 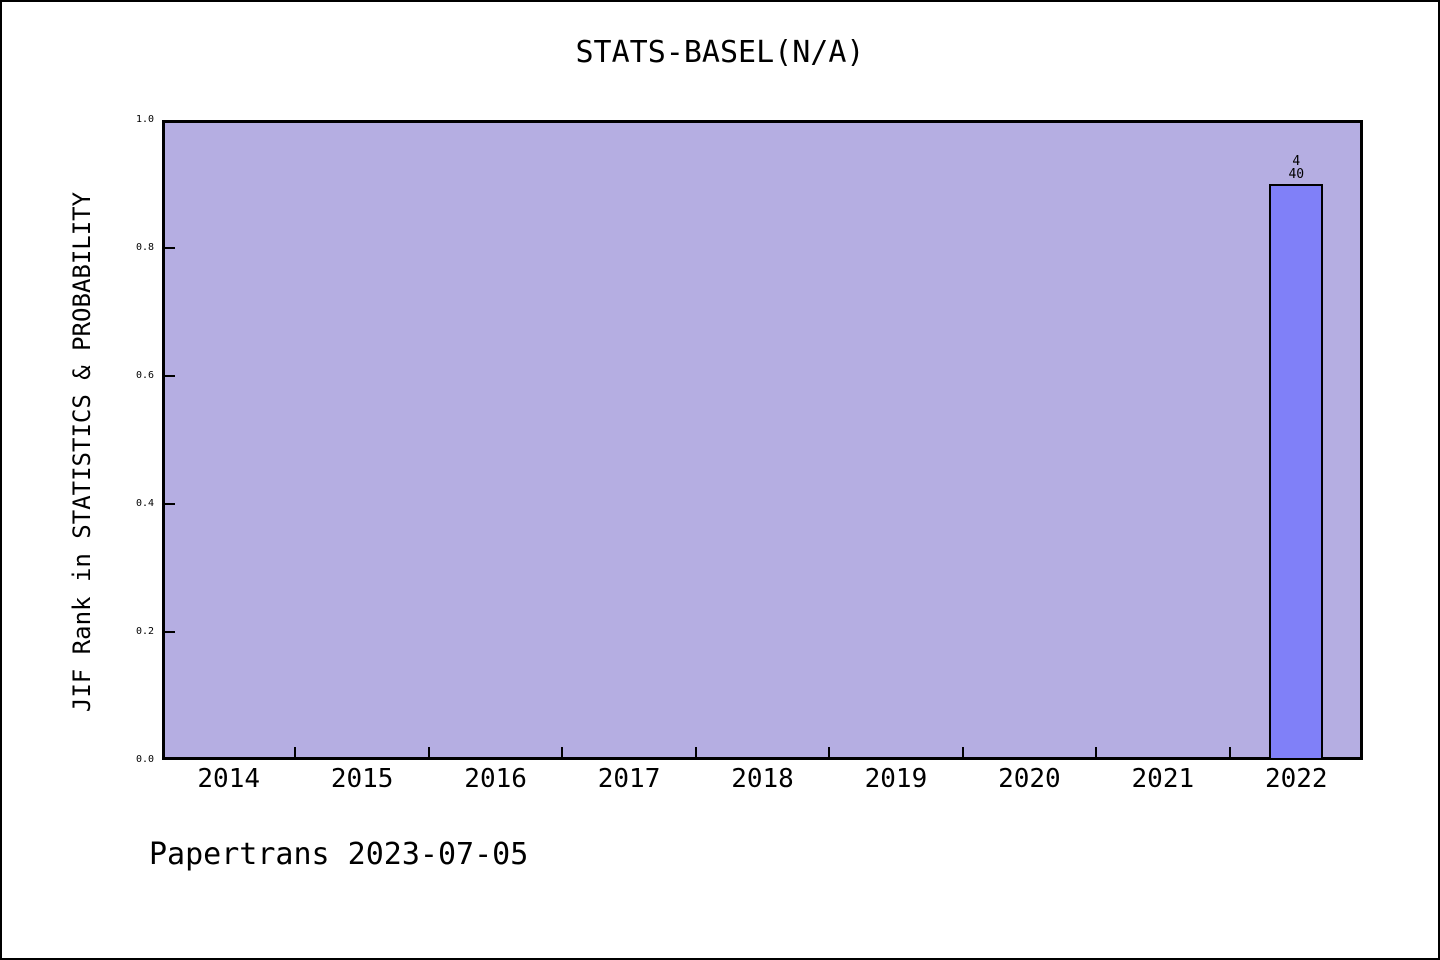 I want to click on y-axis-tick-label: 0.2, so click(x=144, y=631).